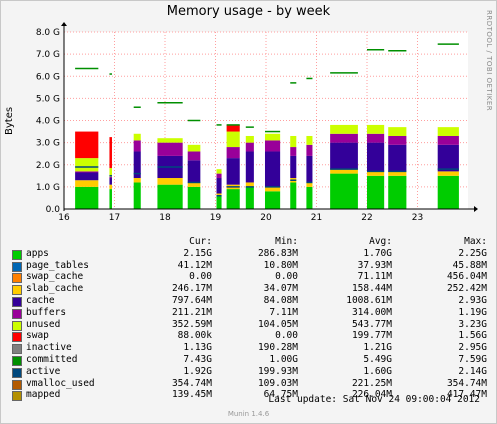 The height and width of the screenshot is (424, 497). I want to click on side-credit: RRDTOOL / TOBI OETIKER, so click(489, 61).